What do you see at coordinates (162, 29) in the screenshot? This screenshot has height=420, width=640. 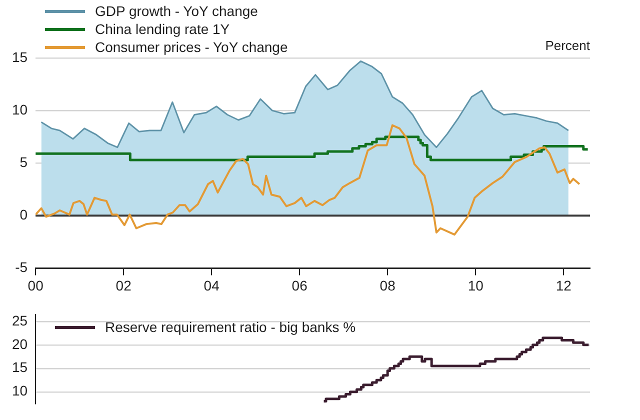 I see `legend-label: China lending rate 1Y` at bounding box center [162, 29].